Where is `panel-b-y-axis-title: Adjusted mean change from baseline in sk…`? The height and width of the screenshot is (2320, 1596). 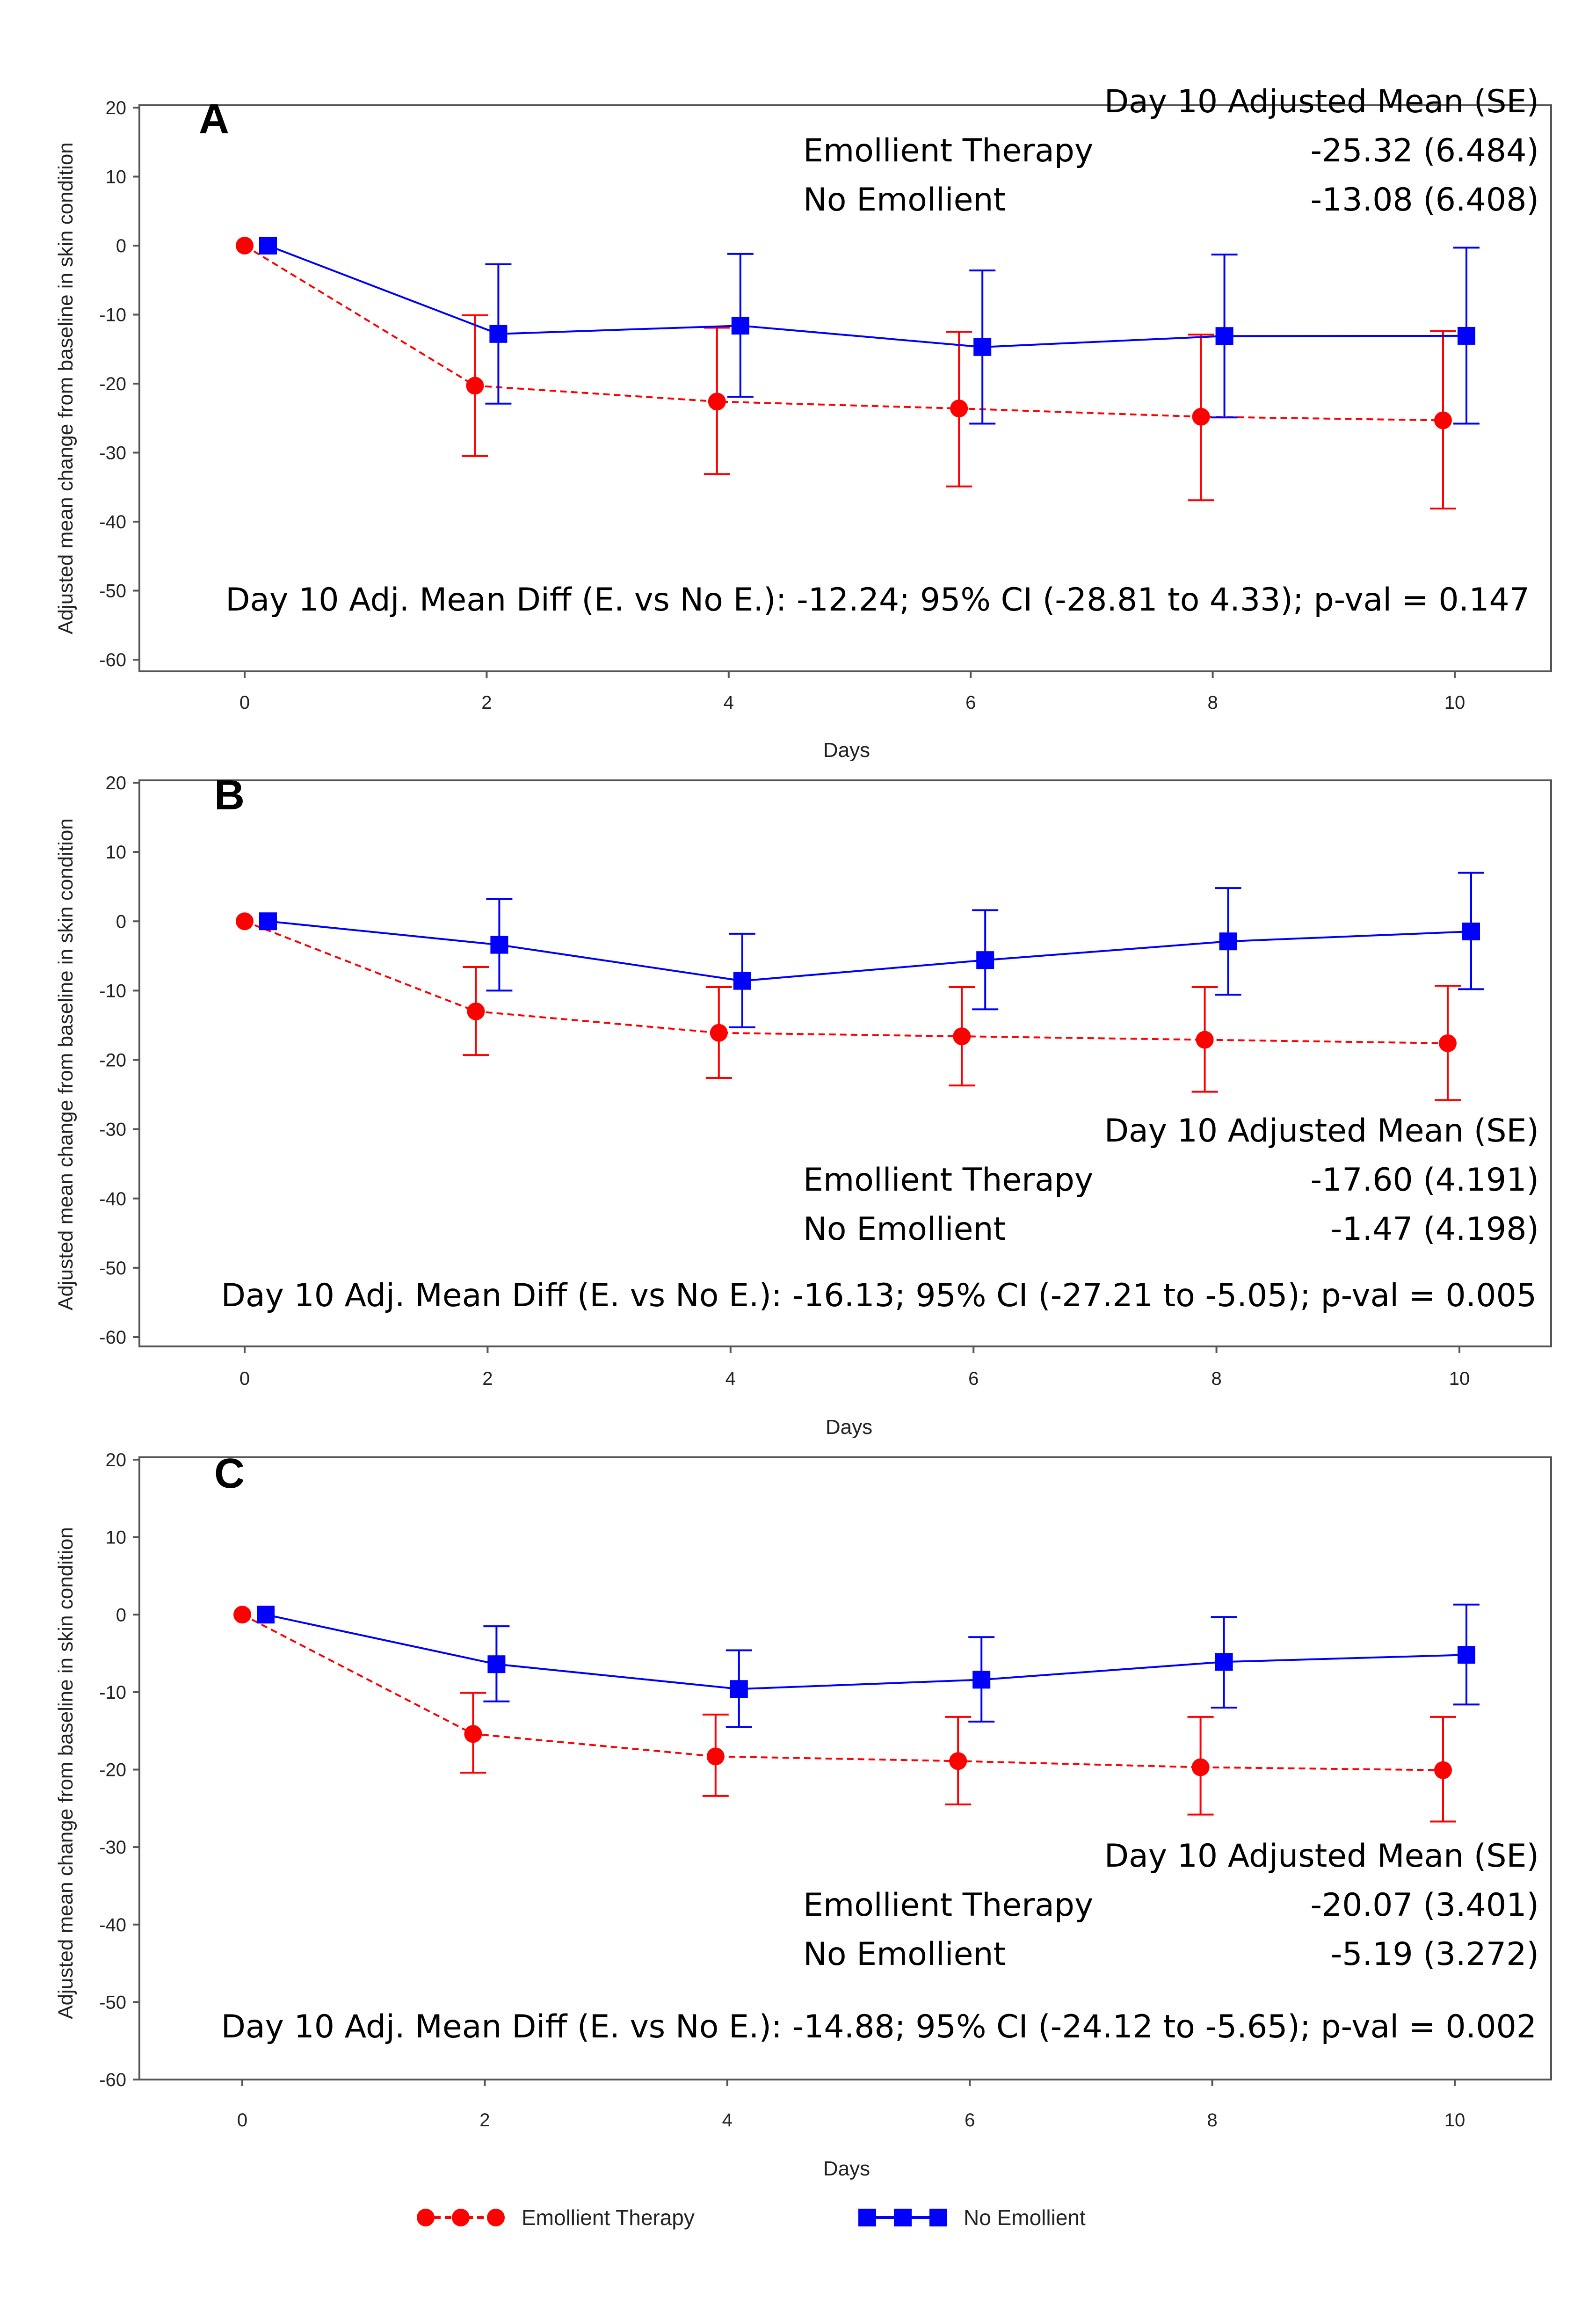
panel-b-y-axis-title: Adjusted mean change from baseline in sk… is located at coordinates (65, 1064).